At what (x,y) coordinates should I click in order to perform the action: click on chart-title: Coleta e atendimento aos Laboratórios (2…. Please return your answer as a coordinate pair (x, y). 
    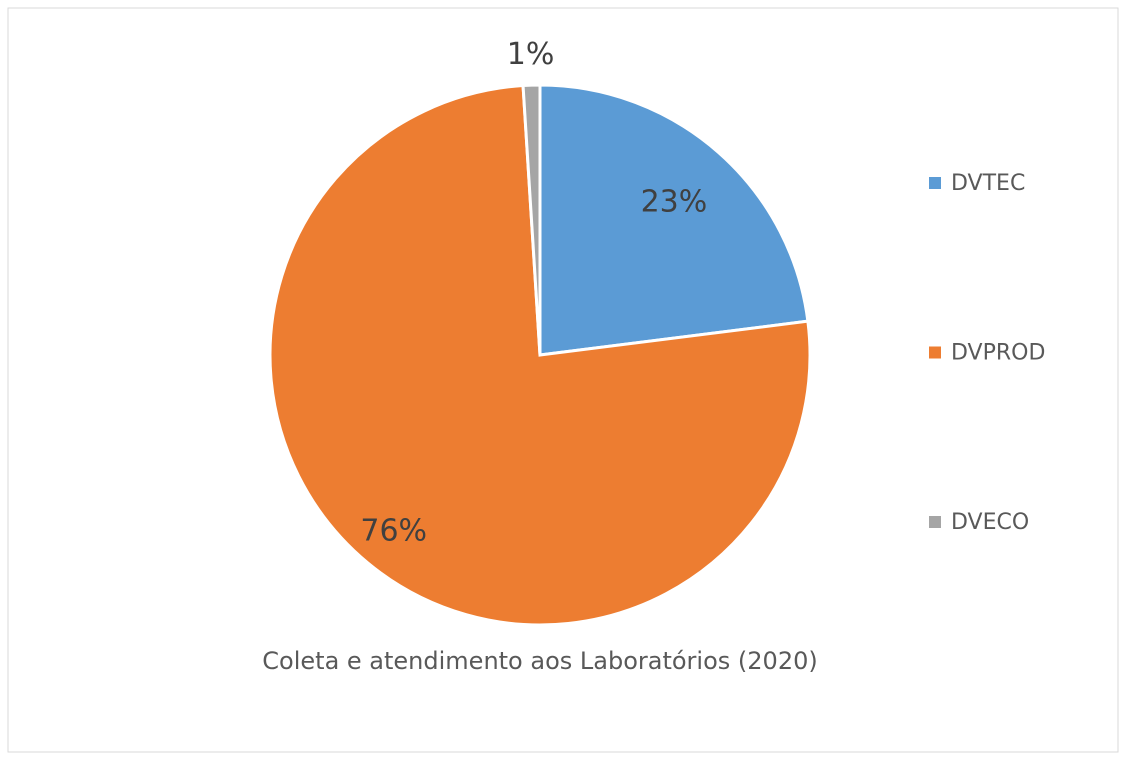
    Looking at the image, I should click on (539, 661).